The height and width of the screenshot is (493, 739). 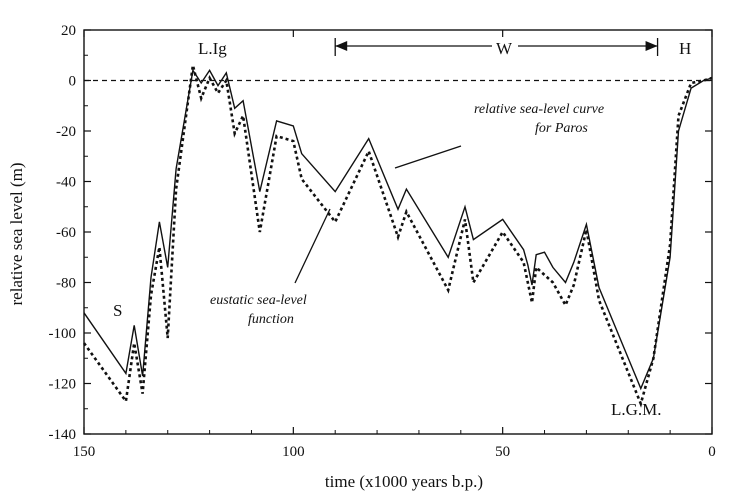 I want to click on y-tick-label: -100, so click(x=63, y=334).